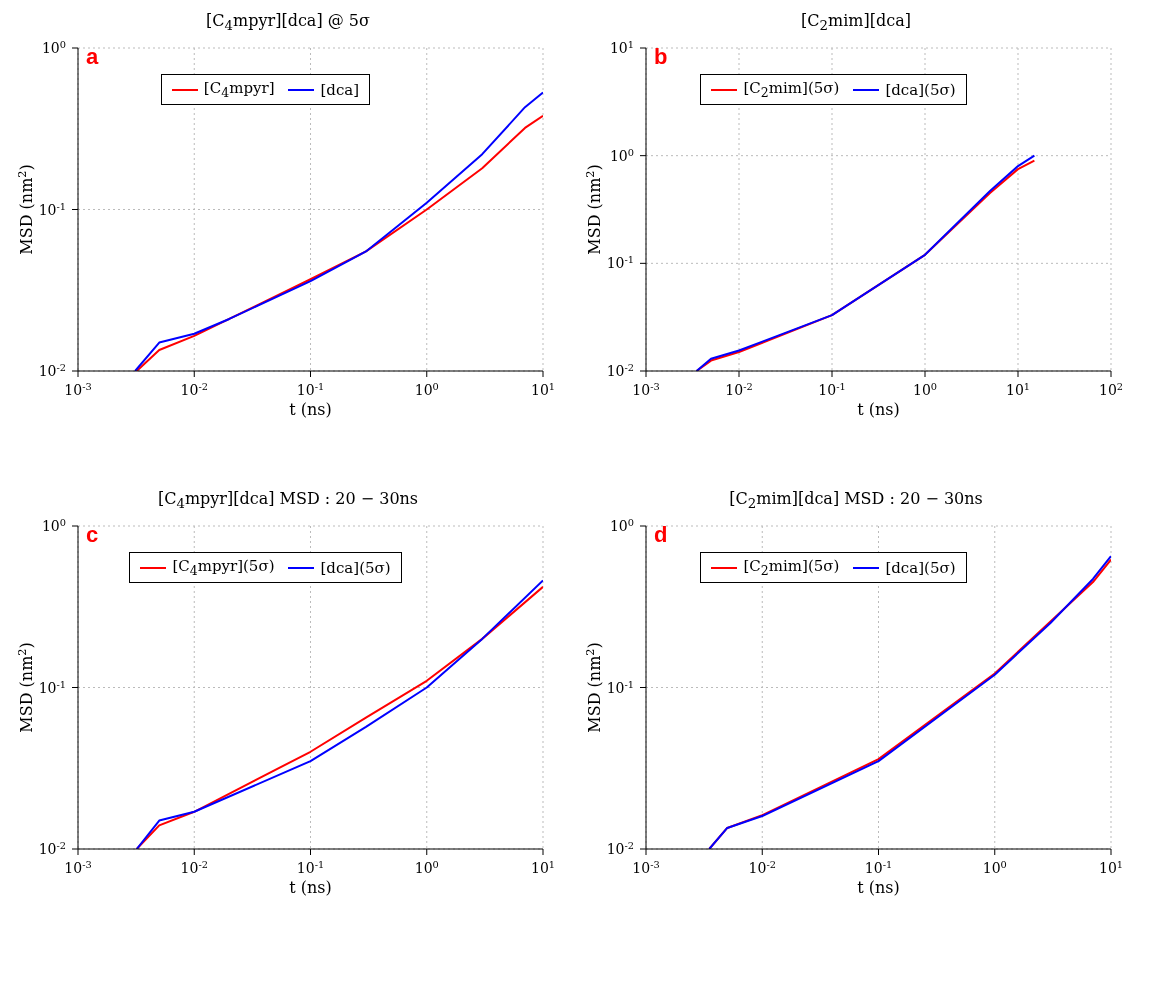 This screenshot has width=1152, height=988. I want to click on annotation: a, so click(92, 56).